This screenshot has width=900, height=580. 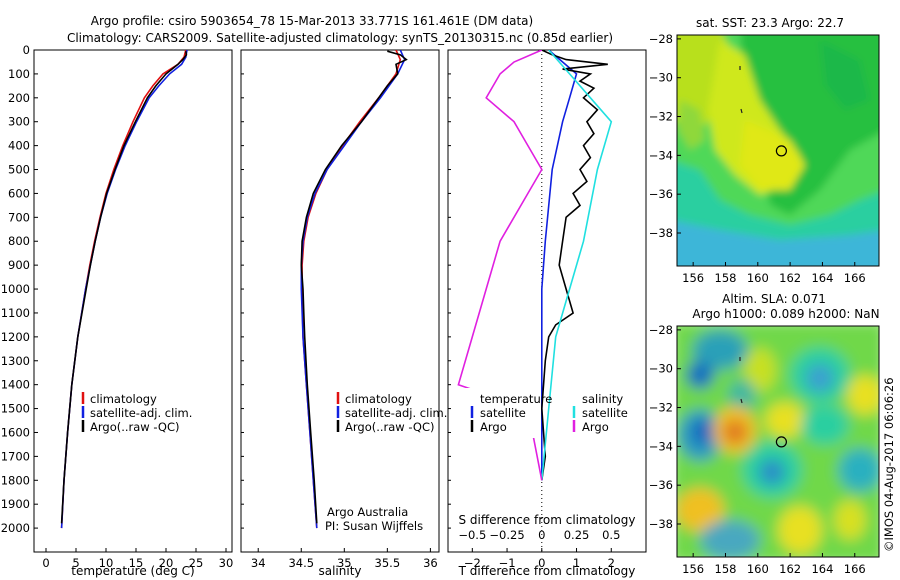 I want to click on sla-map-axes: 156 158 160 162 164 166 −28 −30 −32 −34 −36 −38, so click(x=757, y=449).